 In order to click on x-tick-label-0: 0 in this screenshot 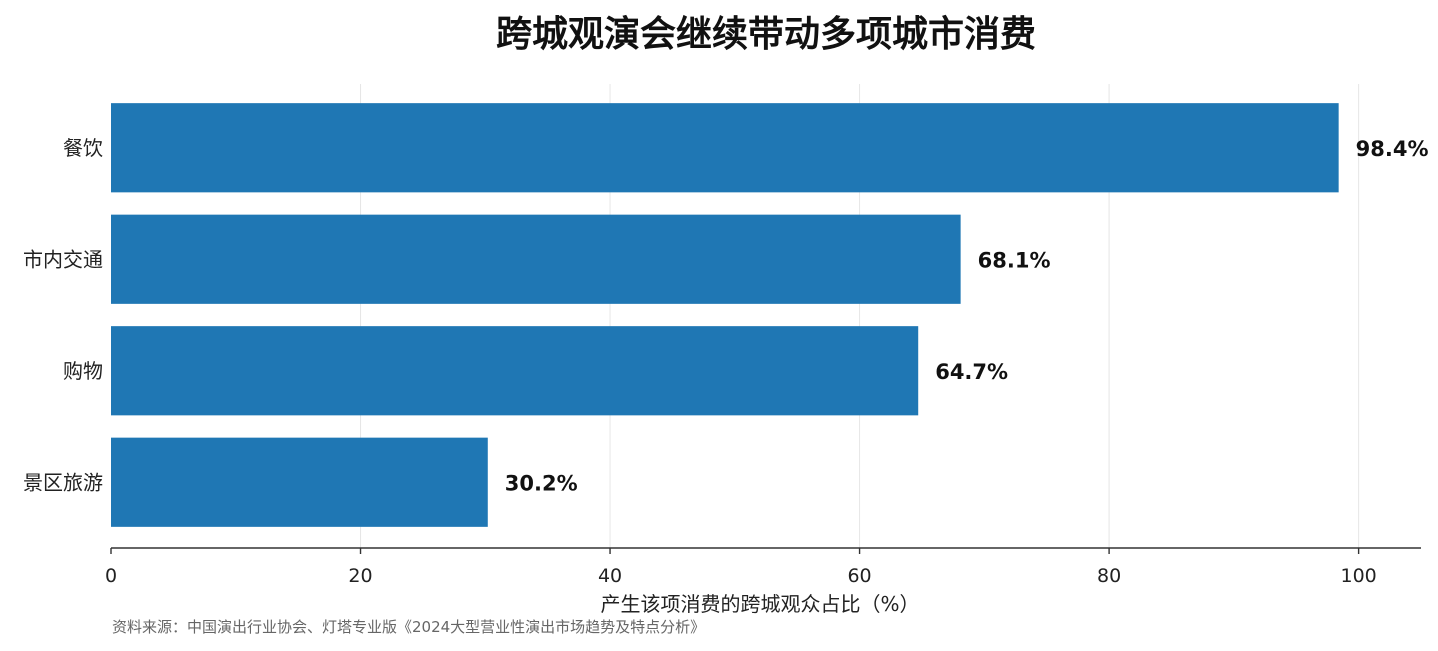, I will do `click(111, 576)`.